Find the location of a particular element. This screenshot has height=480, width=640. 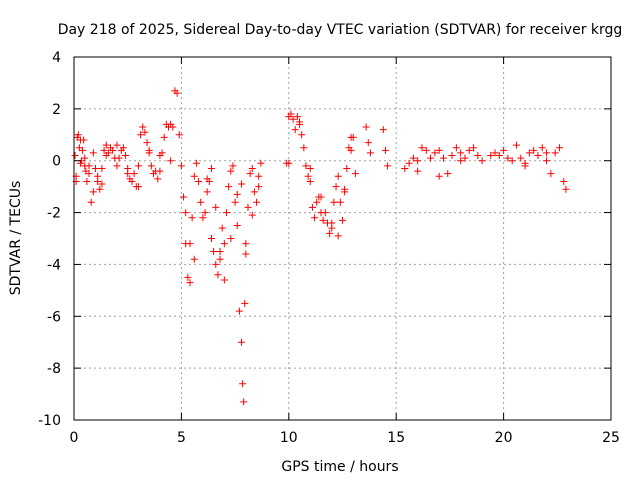

y-tick-label: -2 is located at coordinates (54, 214).